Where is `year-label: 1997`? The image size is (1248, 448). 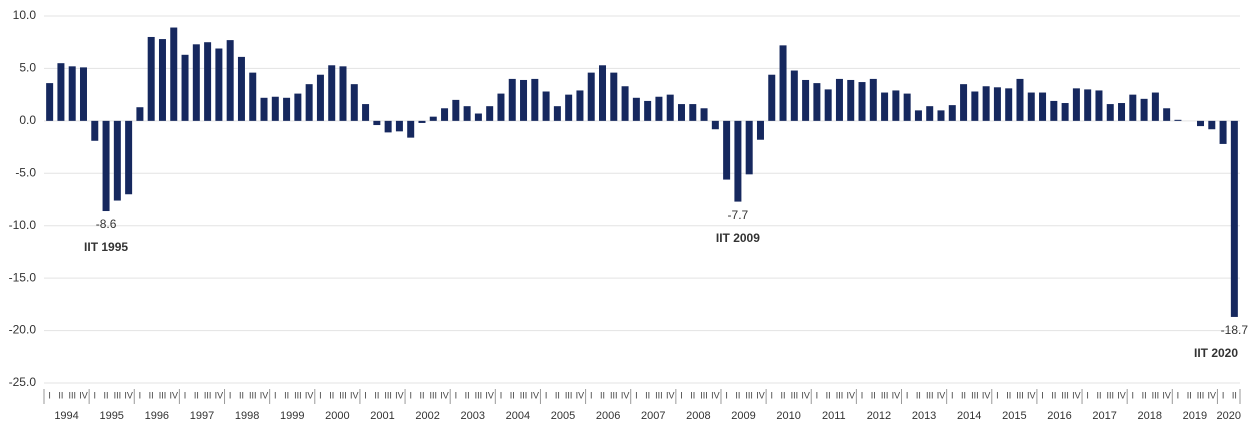
year-label: 1997 is located at coordinates (202, 416).